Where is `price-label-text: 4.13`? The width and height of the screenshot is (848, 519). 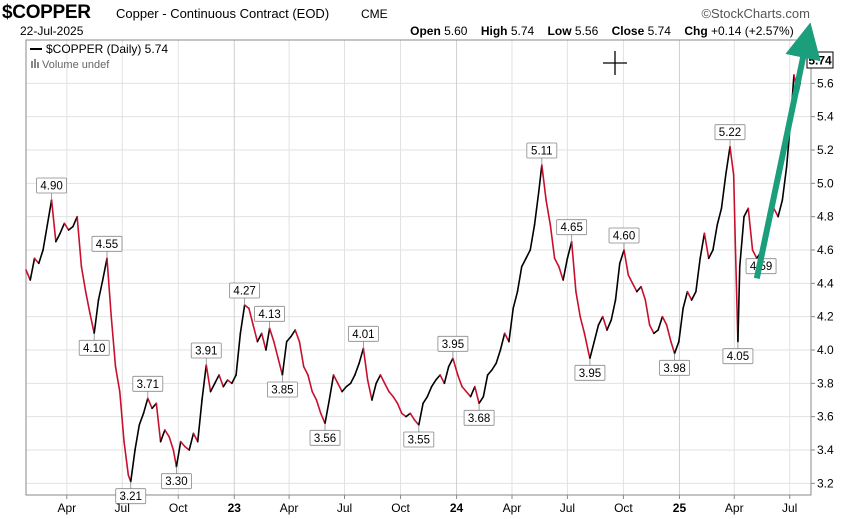 price-label-text: 4.13 is located at coordinates (269, 315).